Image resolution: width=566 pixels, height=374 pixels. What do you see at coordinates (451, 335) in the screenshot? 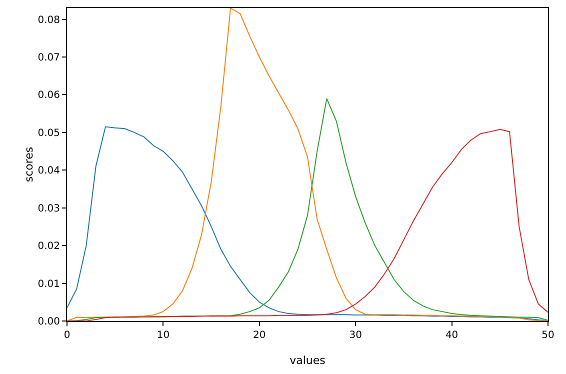
I see `x-tick-label: 40` at bounding box center [451, 335].